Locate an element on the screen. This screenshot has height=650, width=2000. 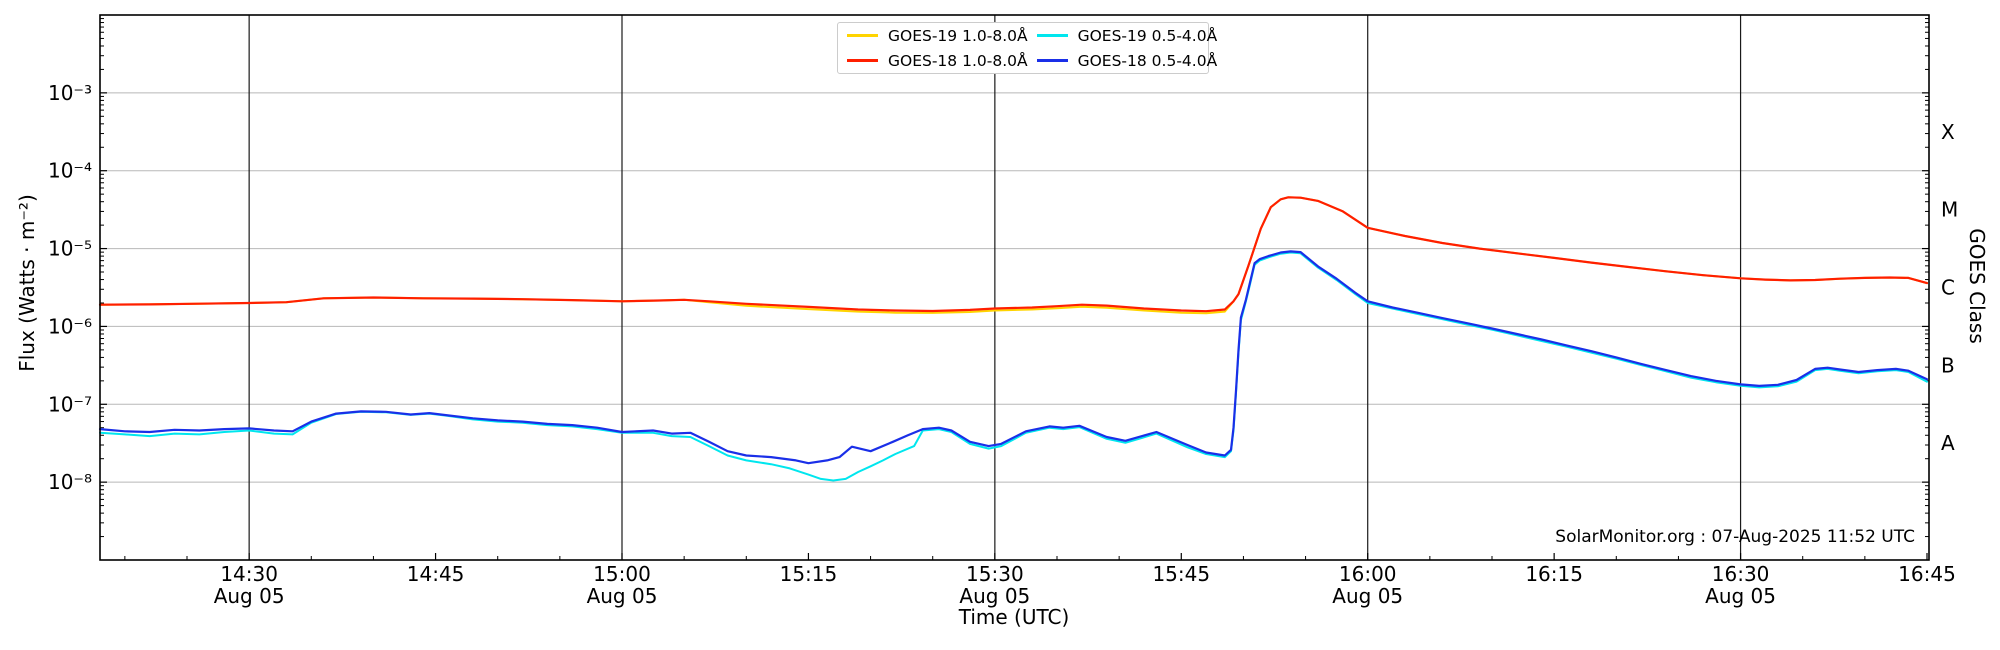
goes19-short-line-swatch is located at coordinates (1052, 35).